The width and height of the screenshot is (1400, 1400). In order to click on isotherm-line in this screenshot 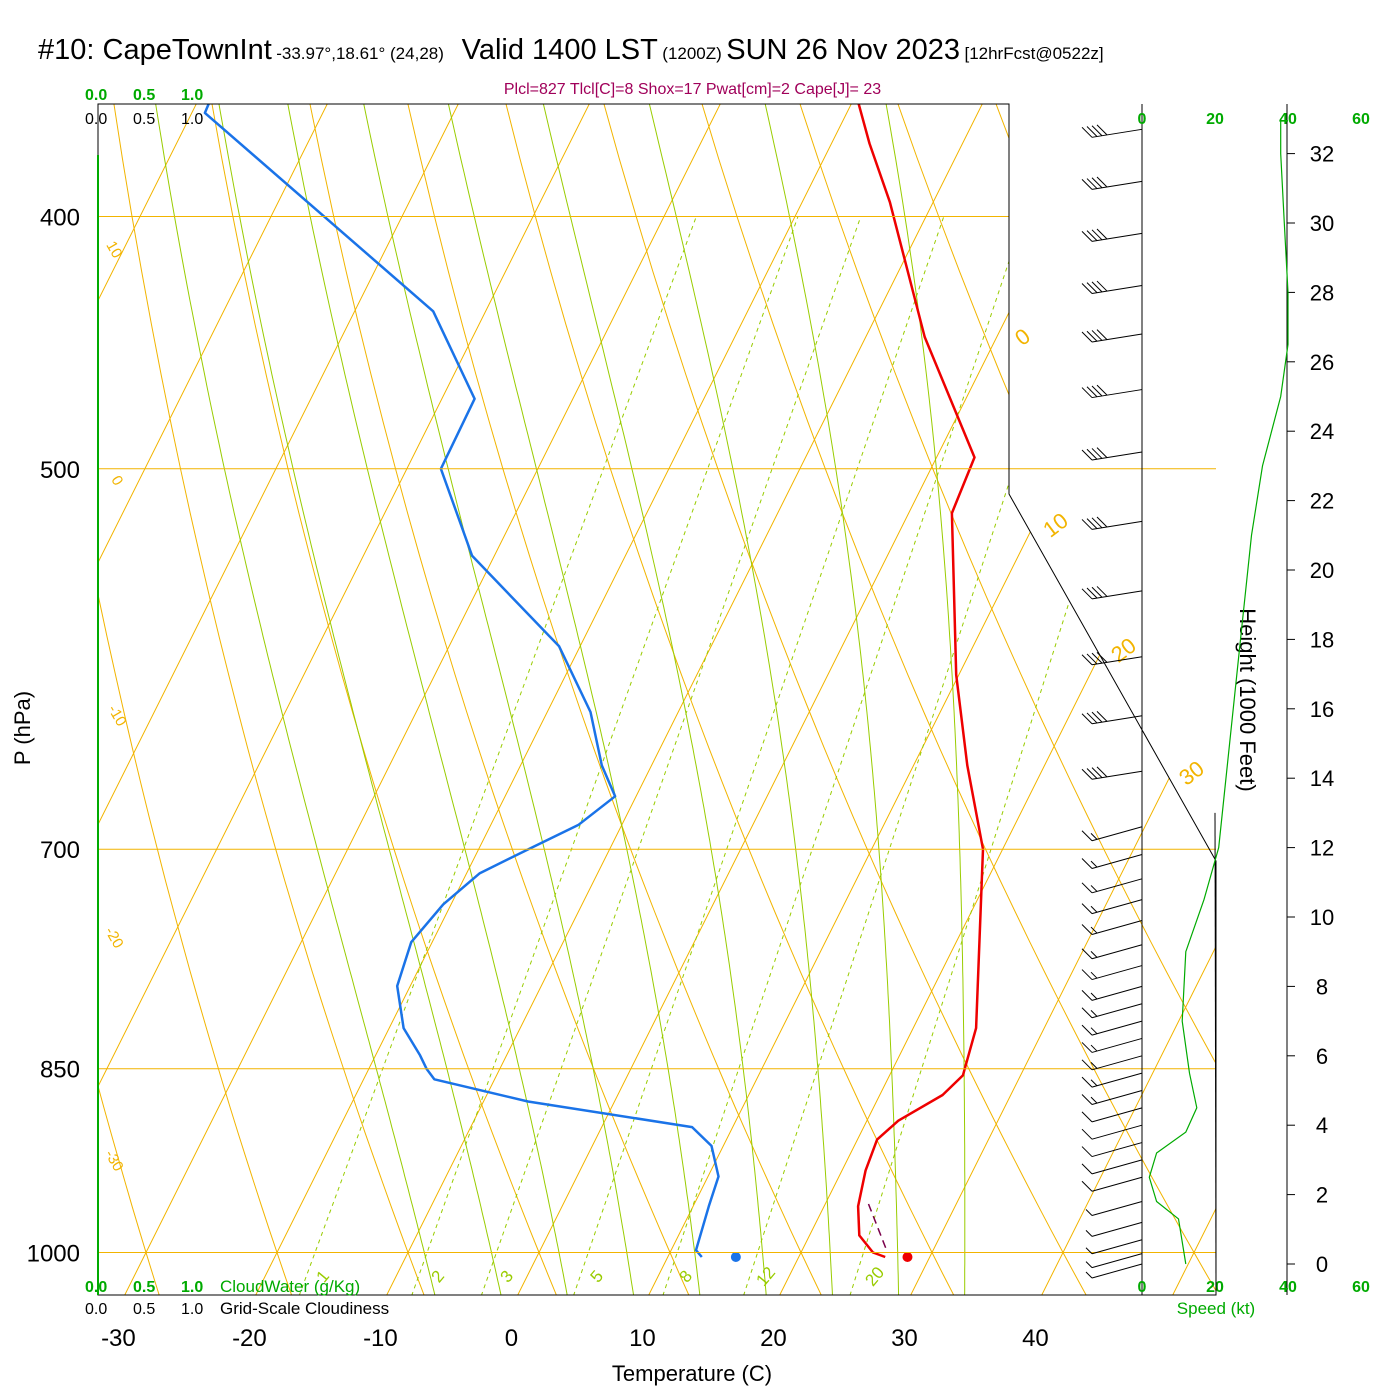, I will do `click(1346, 659)`.